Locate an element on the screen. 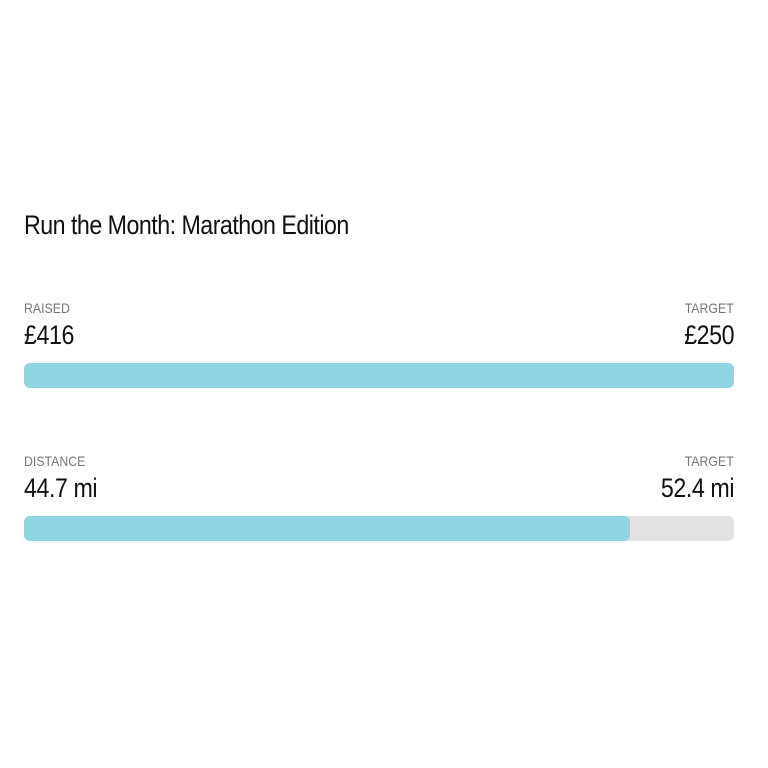  progress-value: 44.7 mi is located at coordinates (61, 488).